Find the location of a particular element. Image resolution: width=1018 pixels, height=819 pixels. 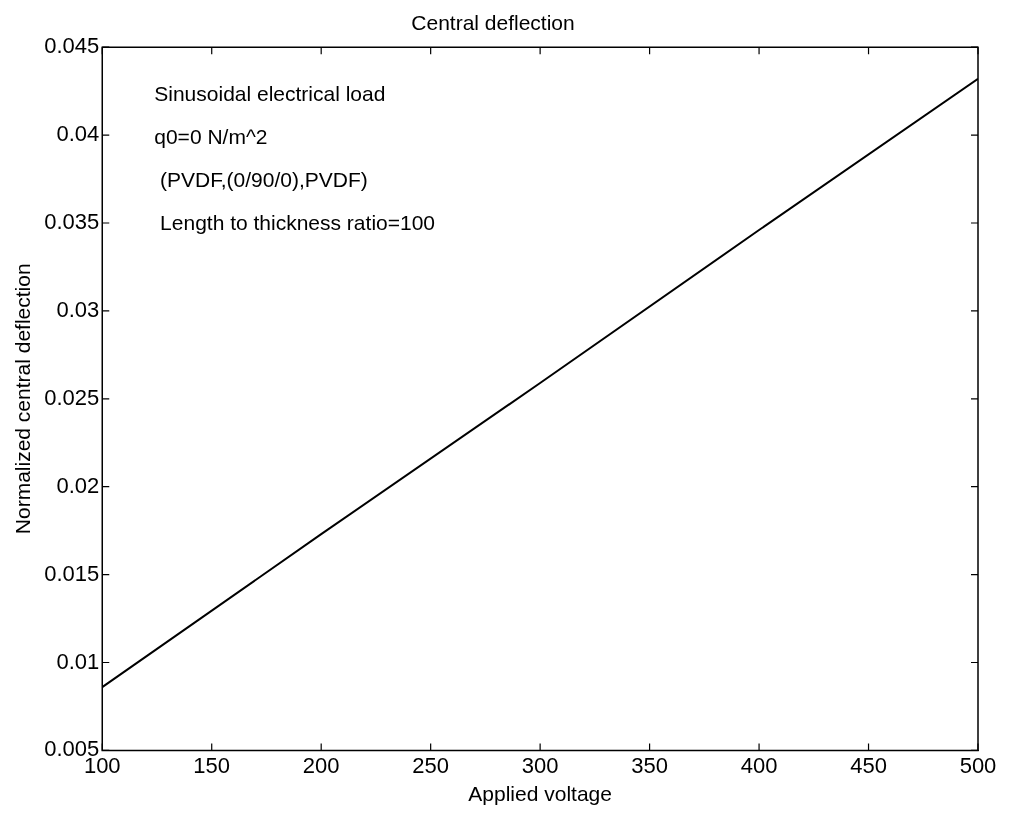

x-tick-label: 300 is located at coordinates (540, 765).